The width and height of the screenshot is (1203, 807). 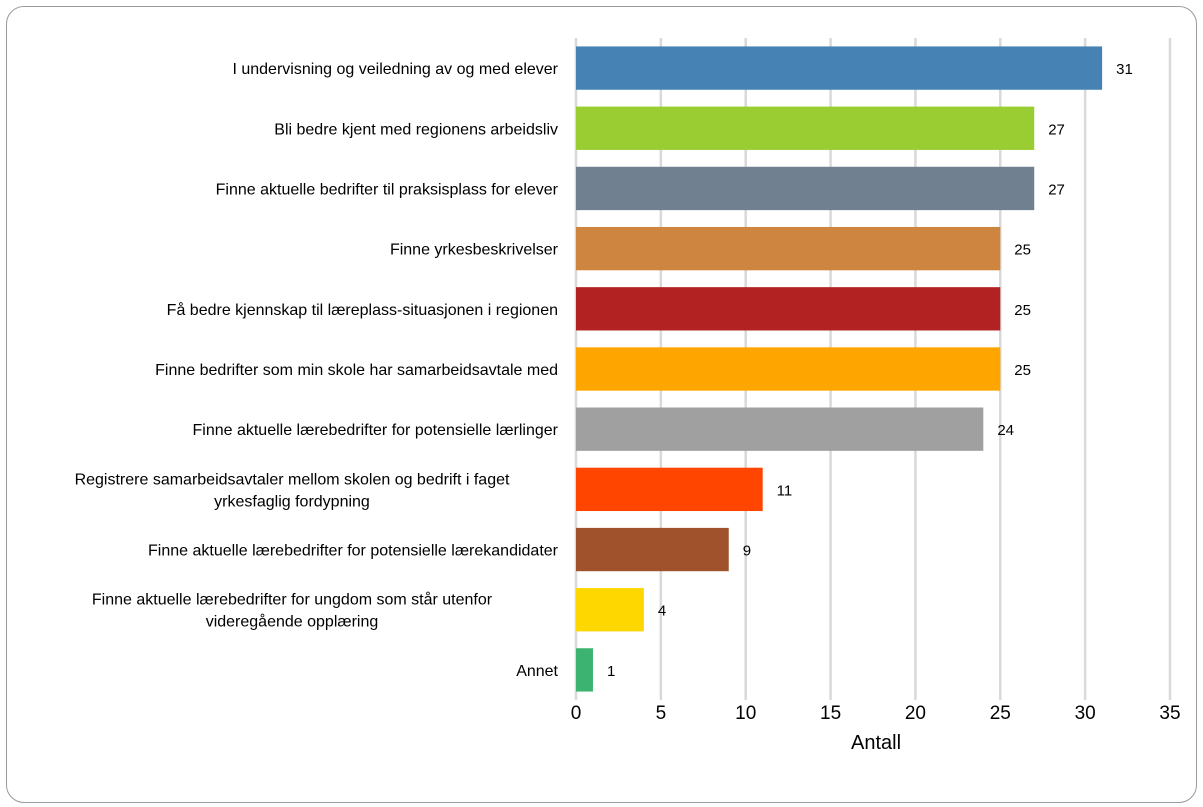 What do you see at coordinates (1000, 713) in the screenshot?
I see `x-tick-label: 25` at bounding box center [1000, 713].